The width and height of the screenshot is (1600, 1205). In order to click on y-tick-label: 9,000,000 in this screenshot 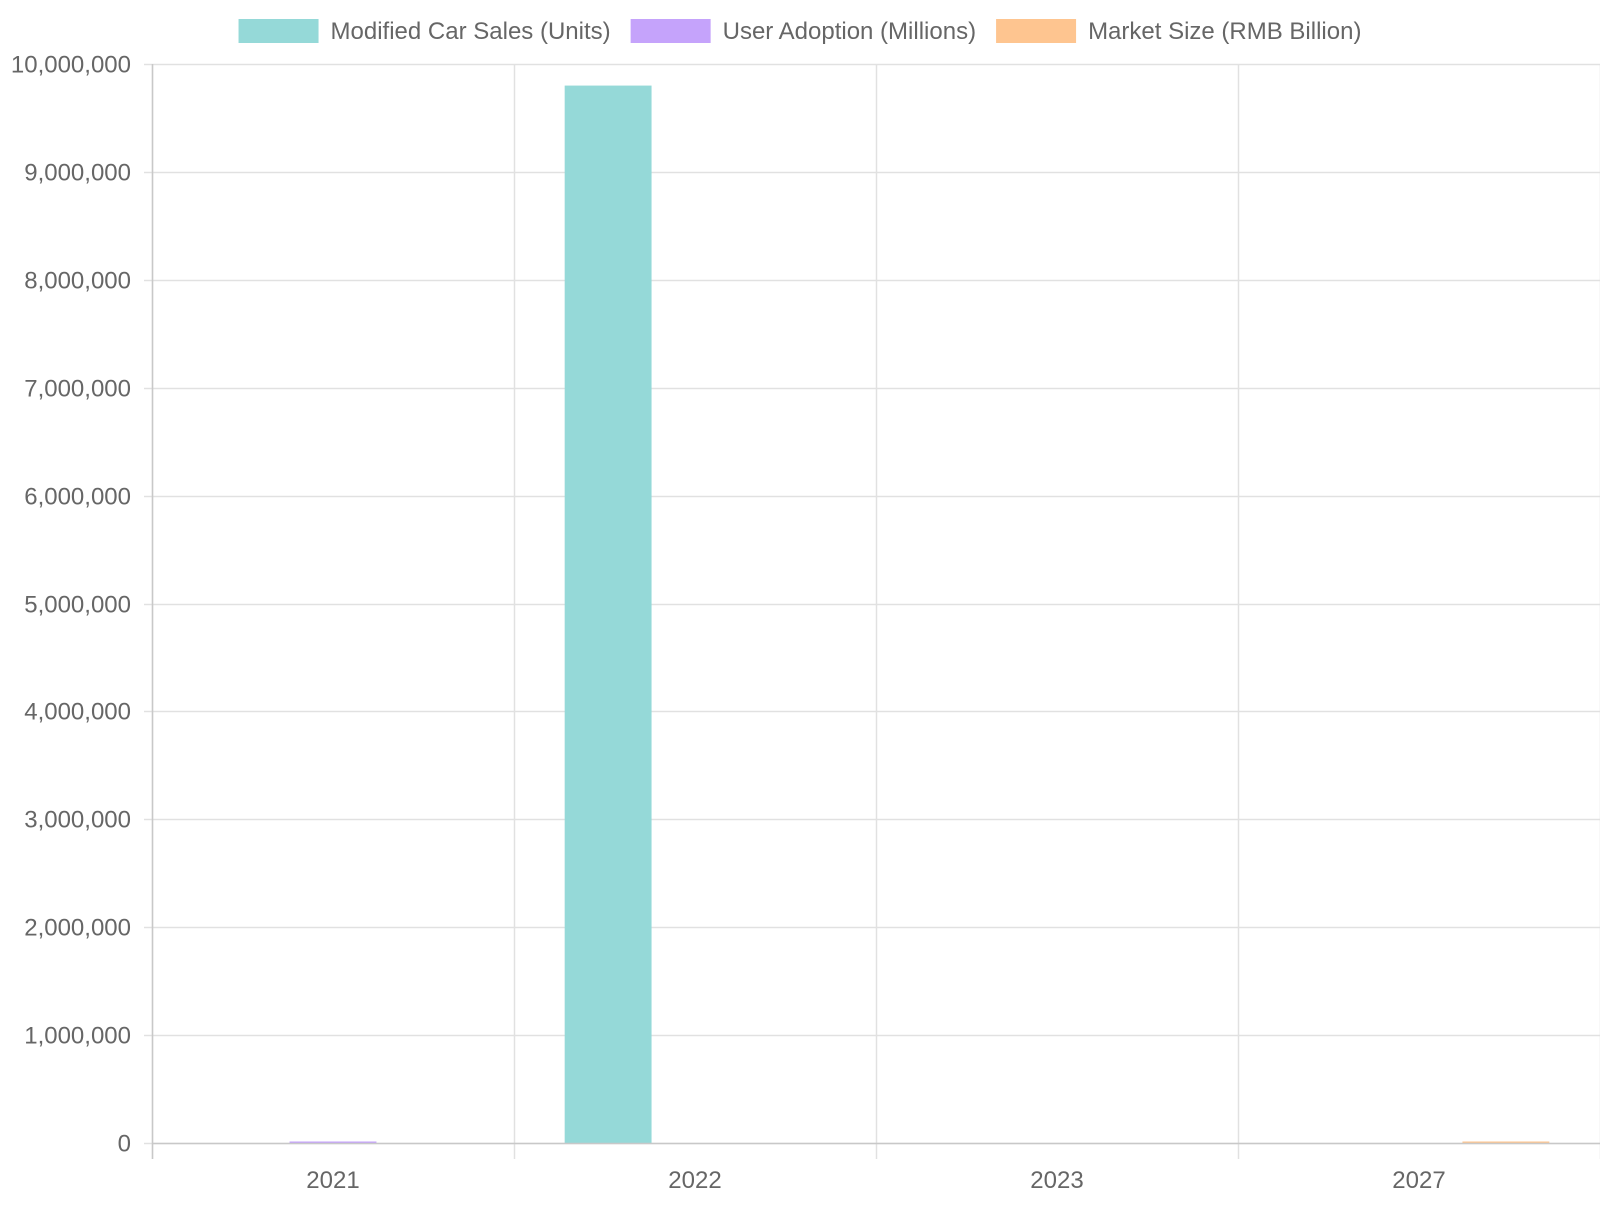, I will do `click(77, 173)`.